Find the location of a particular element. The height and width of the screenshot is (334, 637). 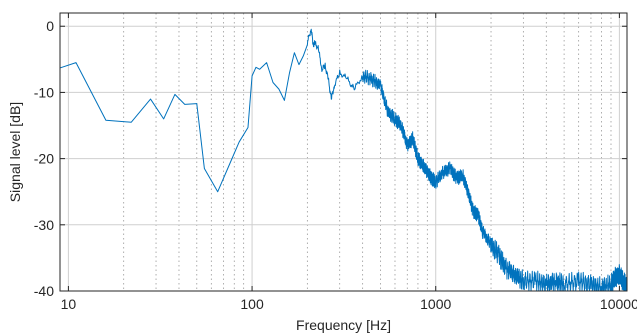

y-tick-label: -10 is located at coordinates (44, 92).